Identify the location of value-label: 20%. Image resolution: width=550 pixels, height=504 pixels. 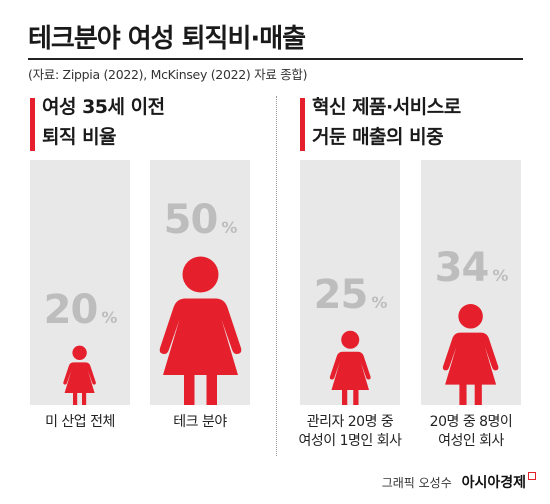
(80, 310).